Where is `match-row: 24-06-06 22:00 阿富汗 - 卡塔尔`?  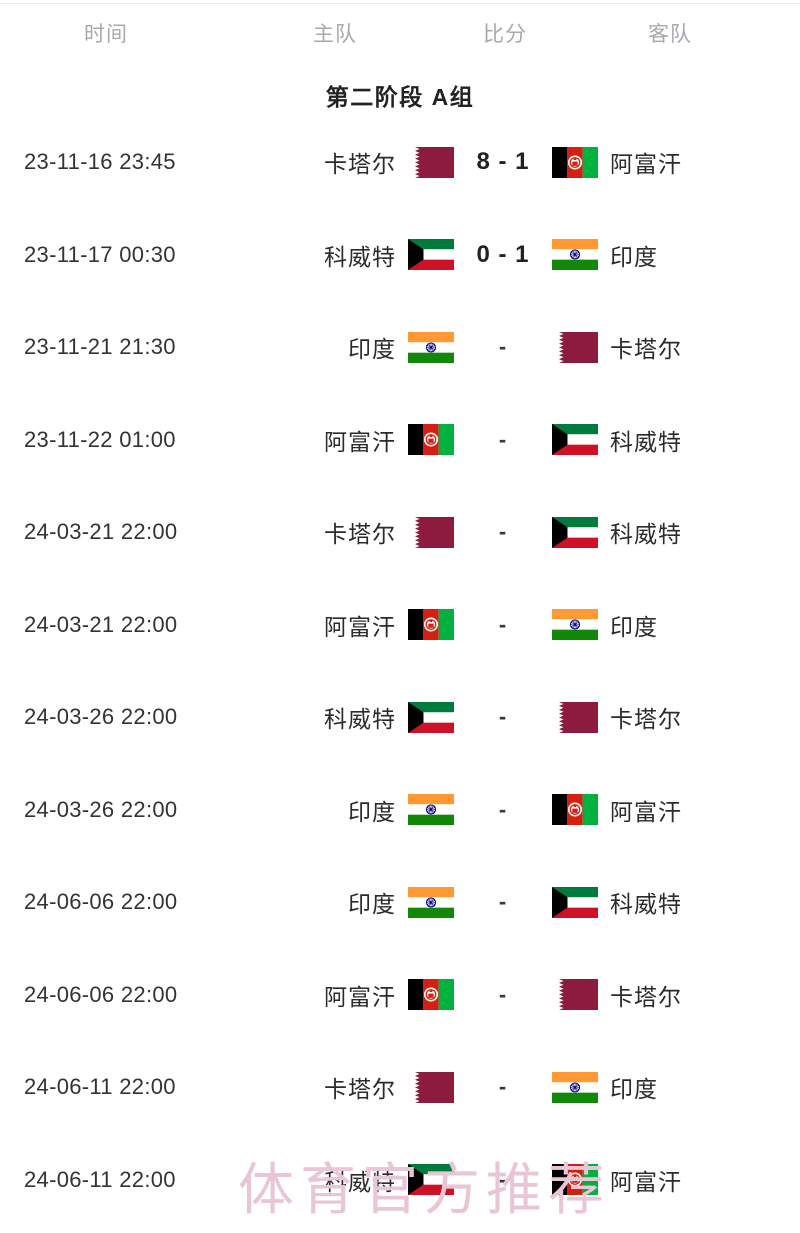 match-row: 24-06-06 22:00 阿富汗 - 卡塔尔 is located at coordinates (400, 995).